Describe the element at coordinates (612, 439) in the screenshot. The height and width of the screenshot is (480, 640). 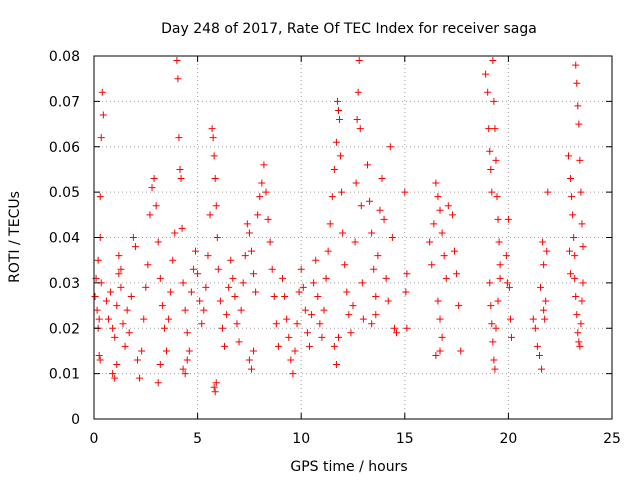
I see `x-tick-label: 25` at that location.